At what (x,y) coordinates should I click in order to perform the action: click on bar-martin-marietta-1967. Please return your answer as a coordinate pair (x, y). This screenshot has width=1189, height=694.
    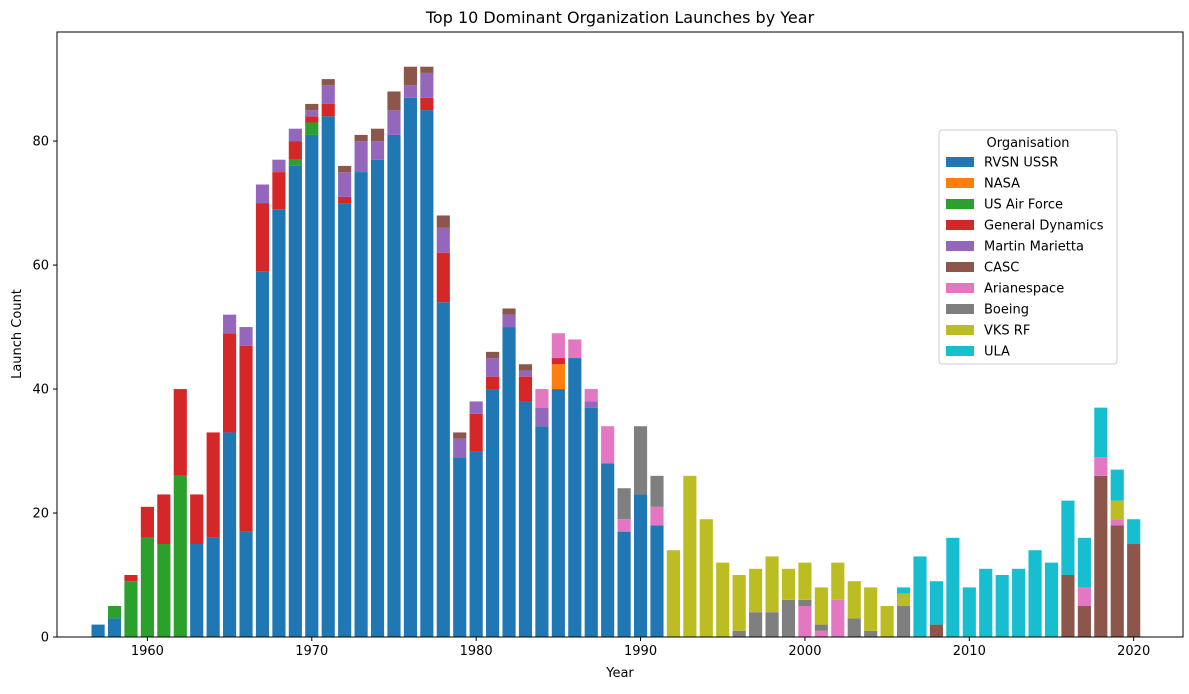
    Looking at the image, I should click on (262, 194).